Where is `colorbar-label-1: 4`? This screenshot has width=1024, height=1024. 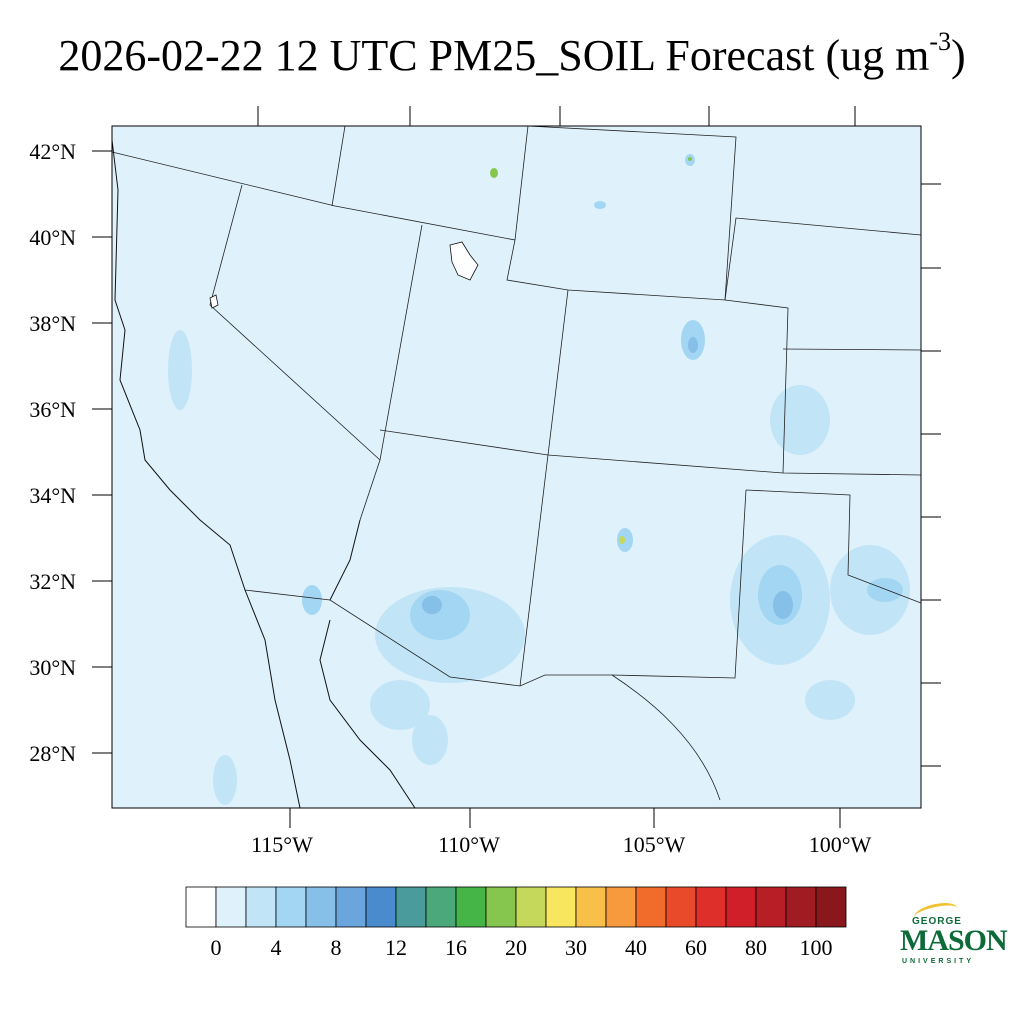 colorbar-label-1: 4 is located at coordinates (276, 947).